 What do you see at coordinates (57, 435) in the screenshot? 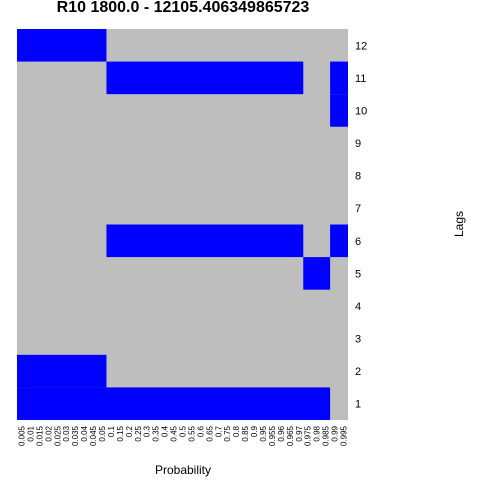
I see `x-tick-label: 0.025` at bounding box center [57, 435].